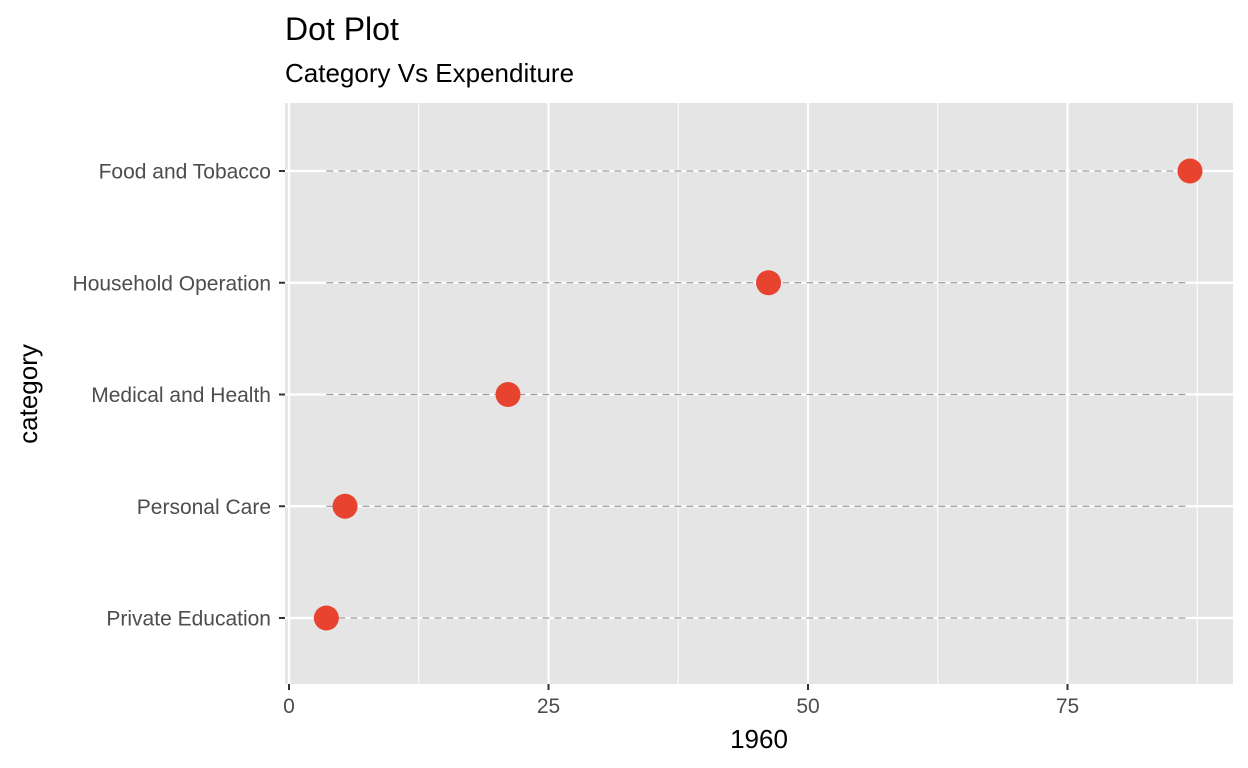  Describe the element at coordinates (429, 73) in the screenshot. I see `chart-subtitle: Category Vs Expenditure` at that location.